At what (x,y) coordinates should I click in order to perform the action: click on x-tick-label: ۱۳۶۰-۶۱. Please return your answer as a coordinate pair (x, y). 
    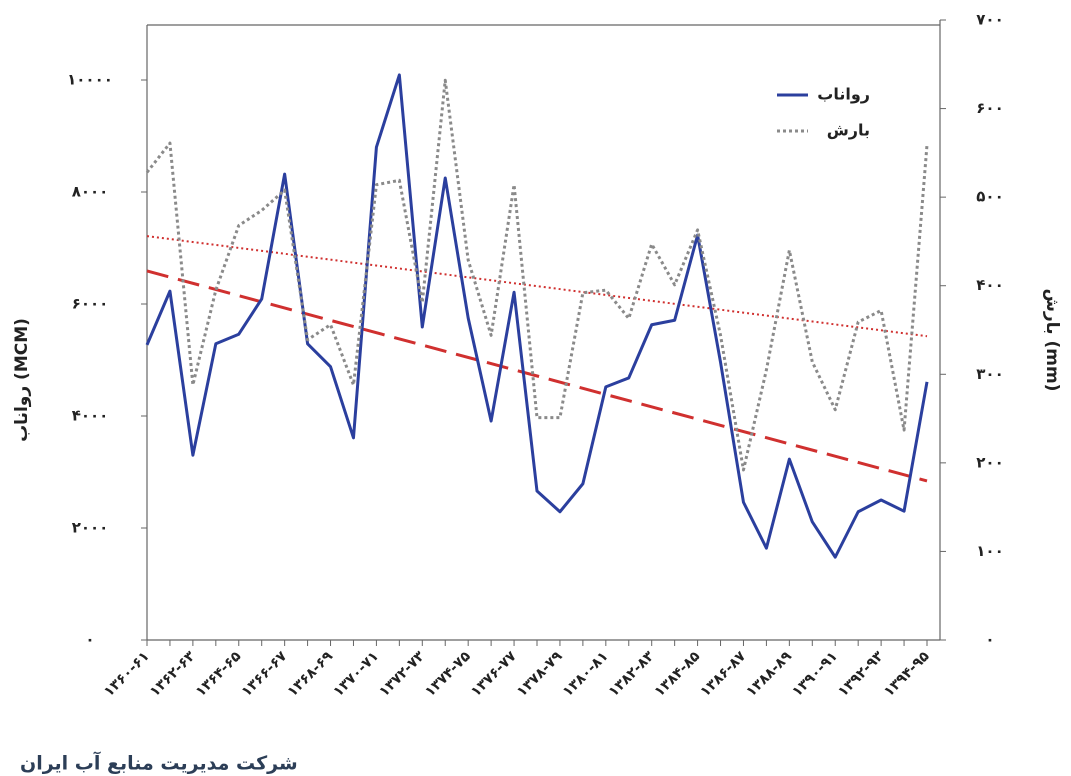
    Looking at the image, I should click on (127, 674).